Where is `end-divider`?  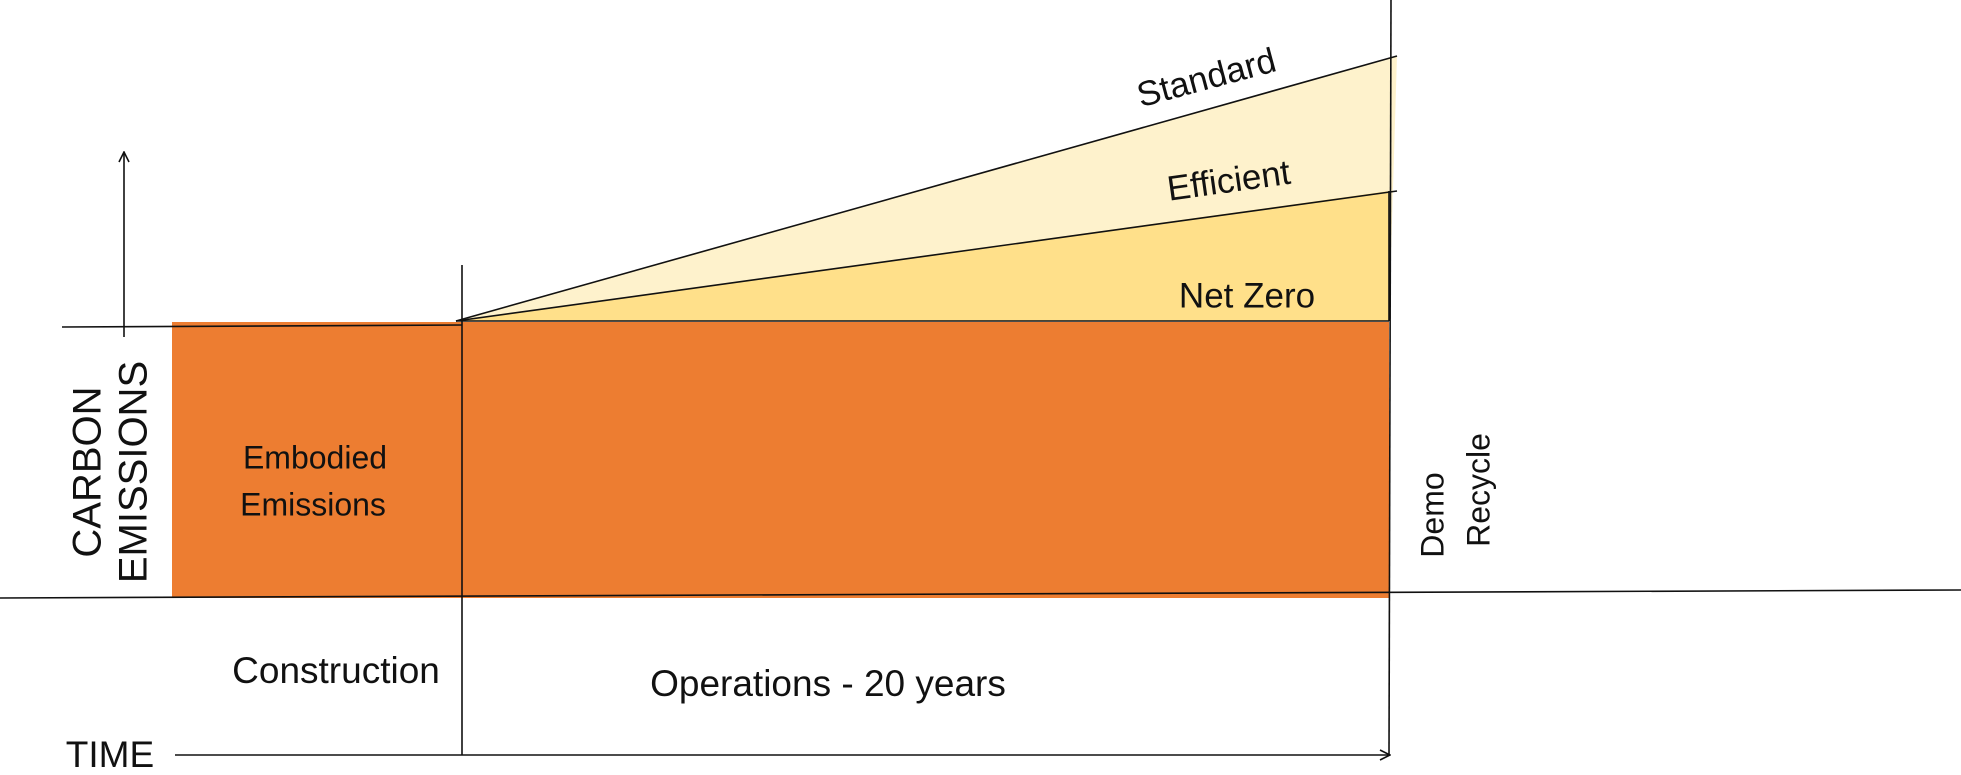
end-divider is located at coordinates (1390, 378).